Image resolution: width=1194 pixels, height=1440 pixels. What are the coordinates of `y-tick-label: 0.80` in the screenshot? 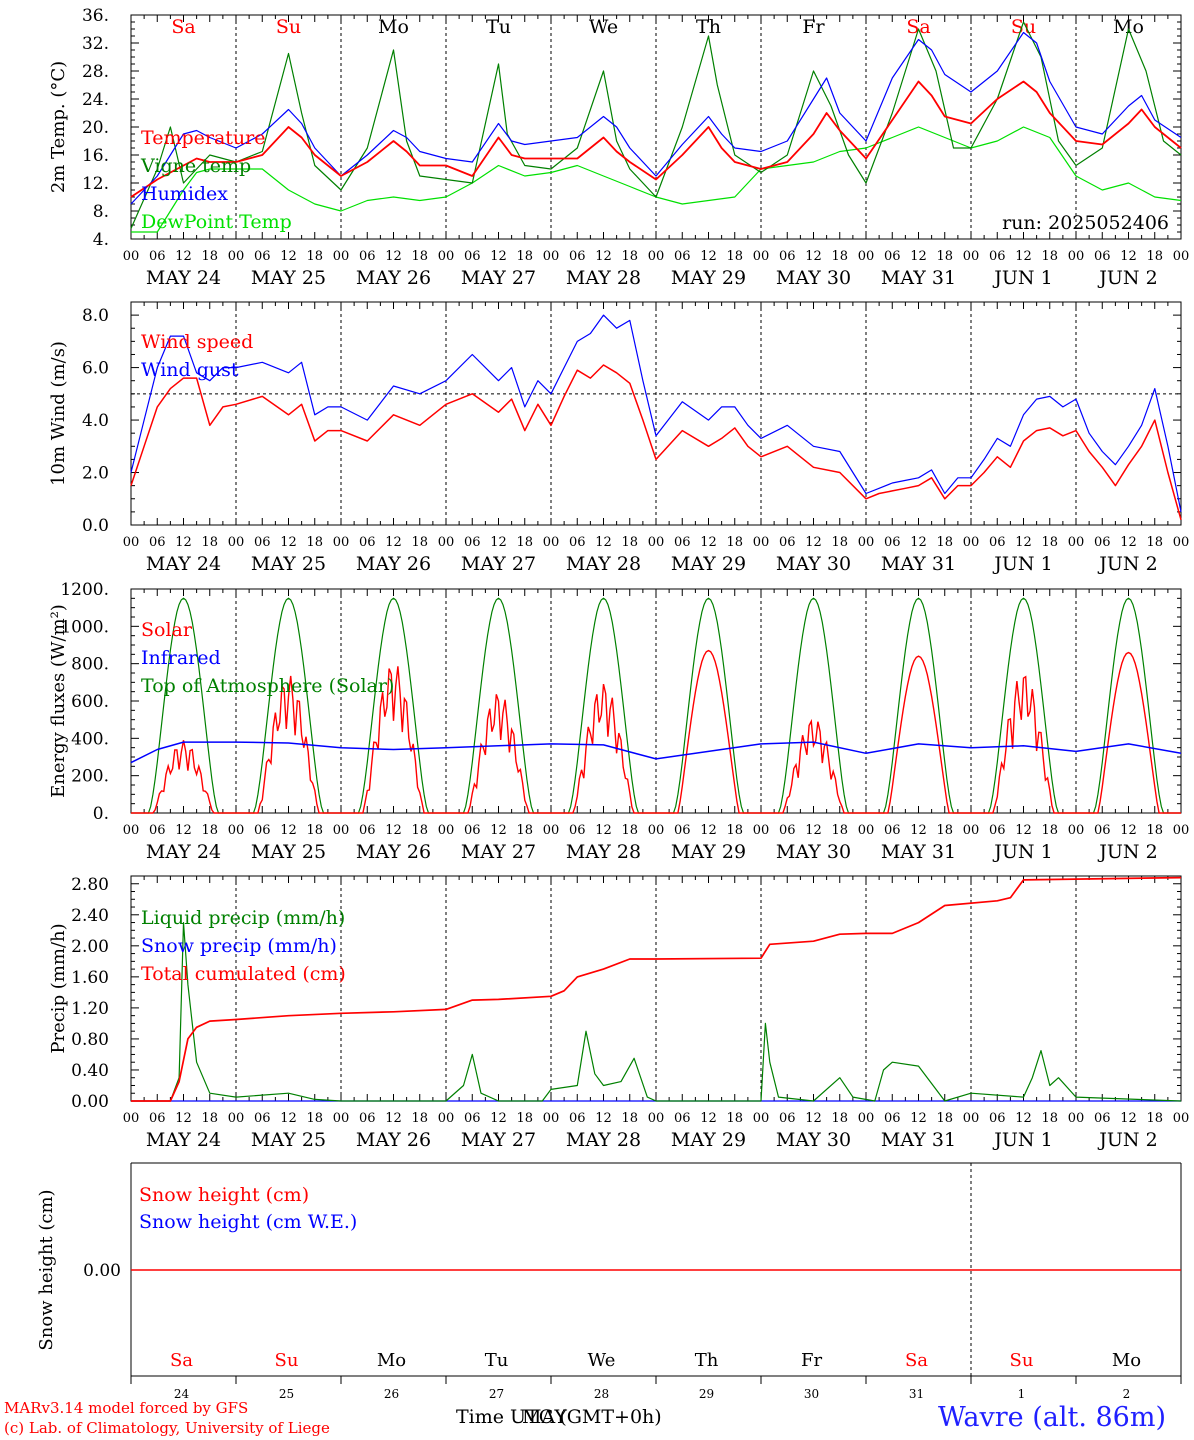 It's located at (90, 1040).